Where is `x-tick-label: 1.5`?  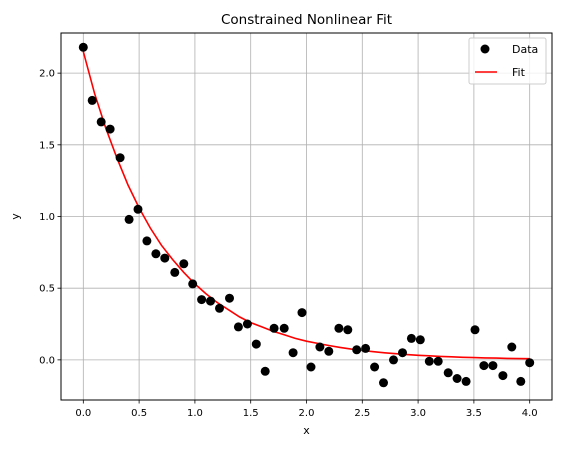
x-tick-label: 1.5 is located at coordinates (251, 413).